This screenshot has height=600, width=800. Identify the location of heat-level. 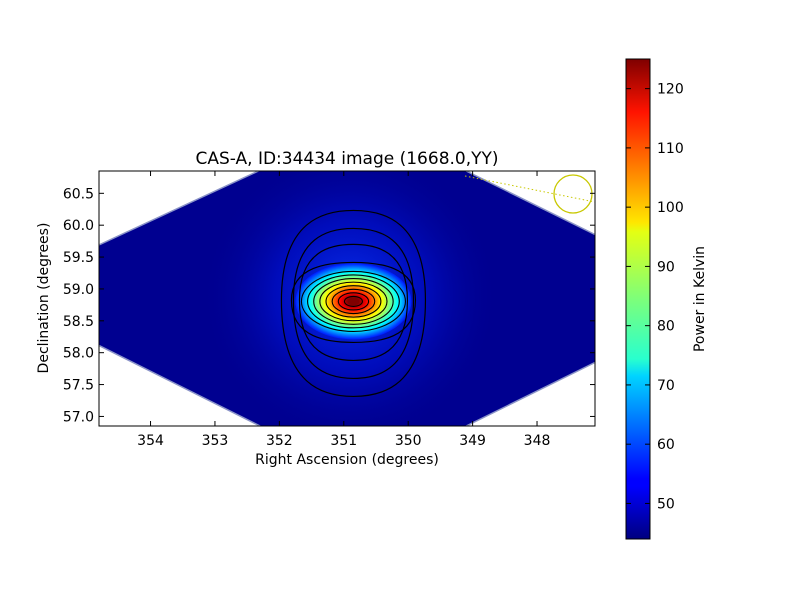
(353, 301).